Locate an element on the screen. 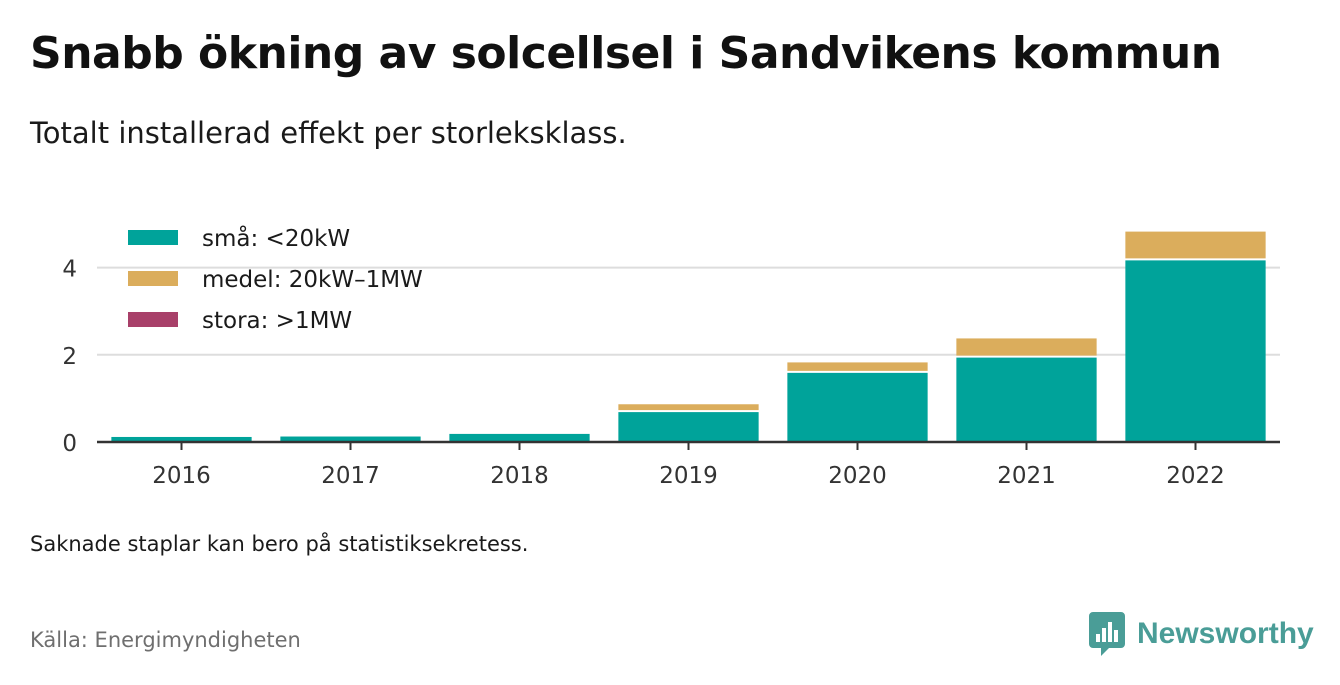 The width and height of the screenshot is (1340, 685). x-tick-label: 2022 is located at coordinates (1195, 476).